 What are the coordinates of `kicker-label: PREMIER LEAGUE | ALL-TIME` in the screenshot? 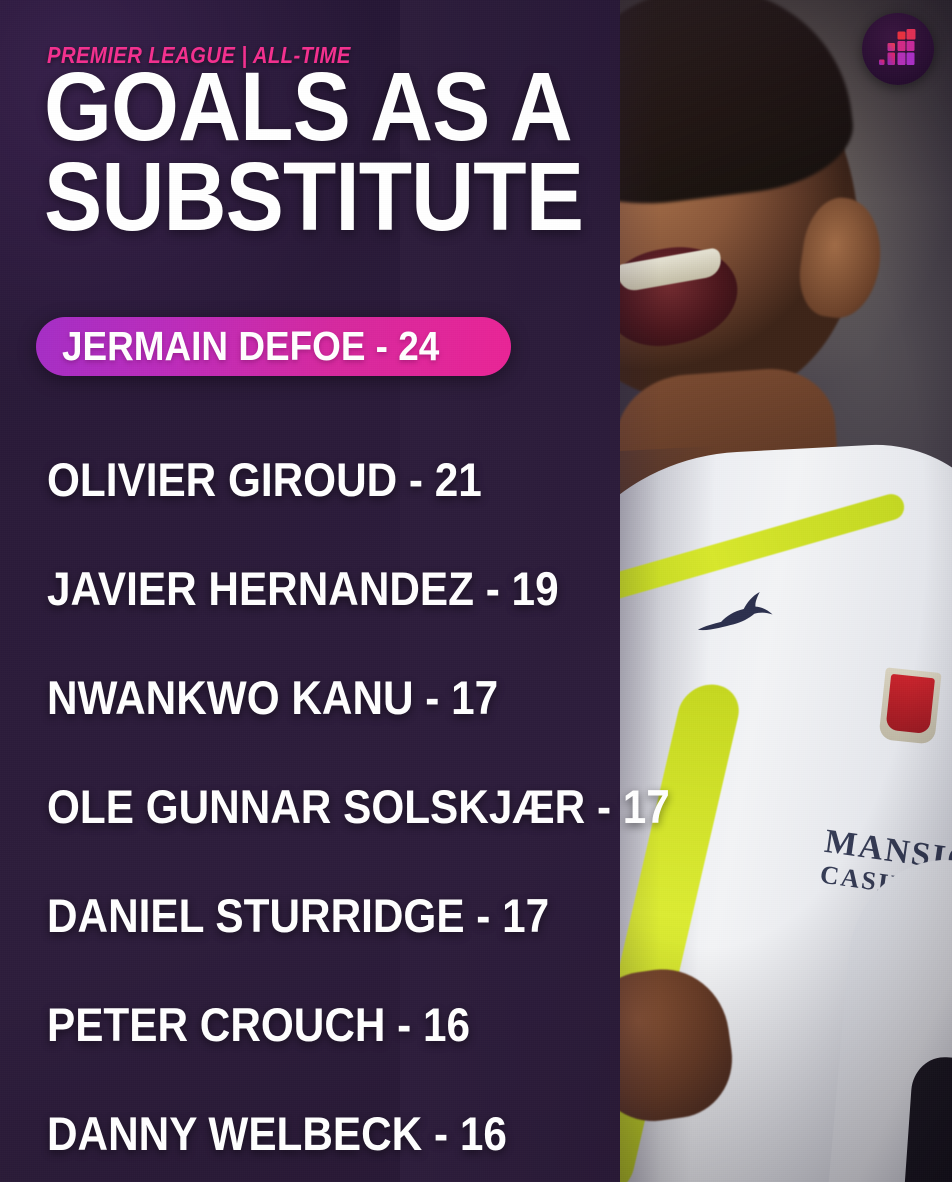 It's located at (199, 55).